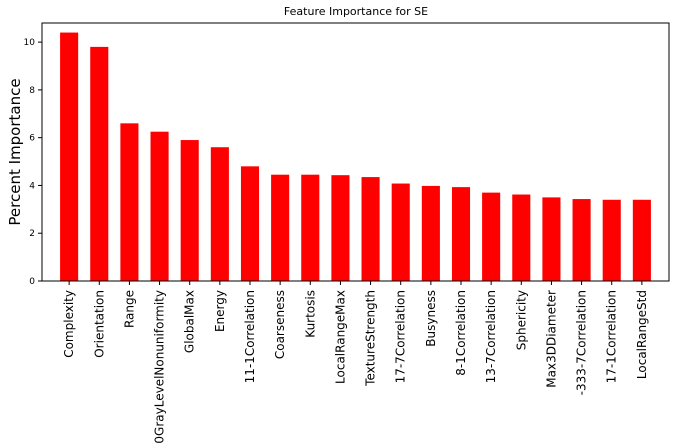 This screenshot has height=446, width=686. Describe the element at coordinates (551, 339) in the screenshot. I see `x-tick-label: Max3DDiameter` at that location.